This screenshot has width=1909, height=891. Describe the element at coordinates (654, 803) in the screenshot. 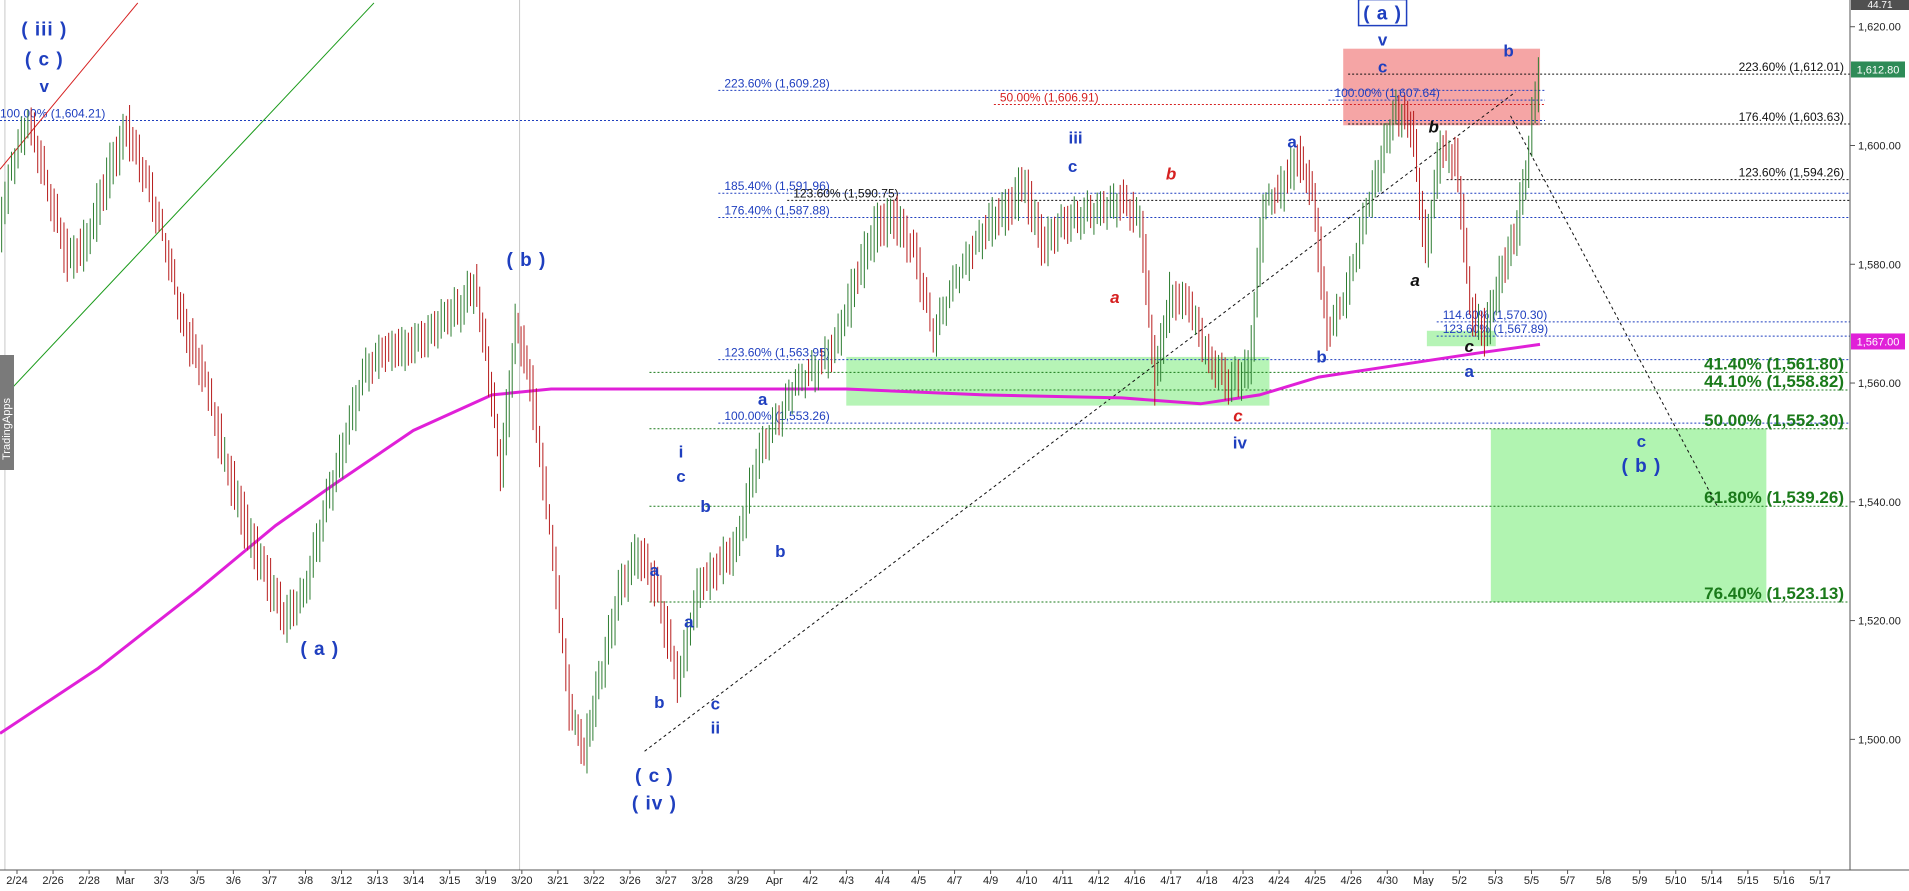

I see `wave-label: ( iv )` at that location.